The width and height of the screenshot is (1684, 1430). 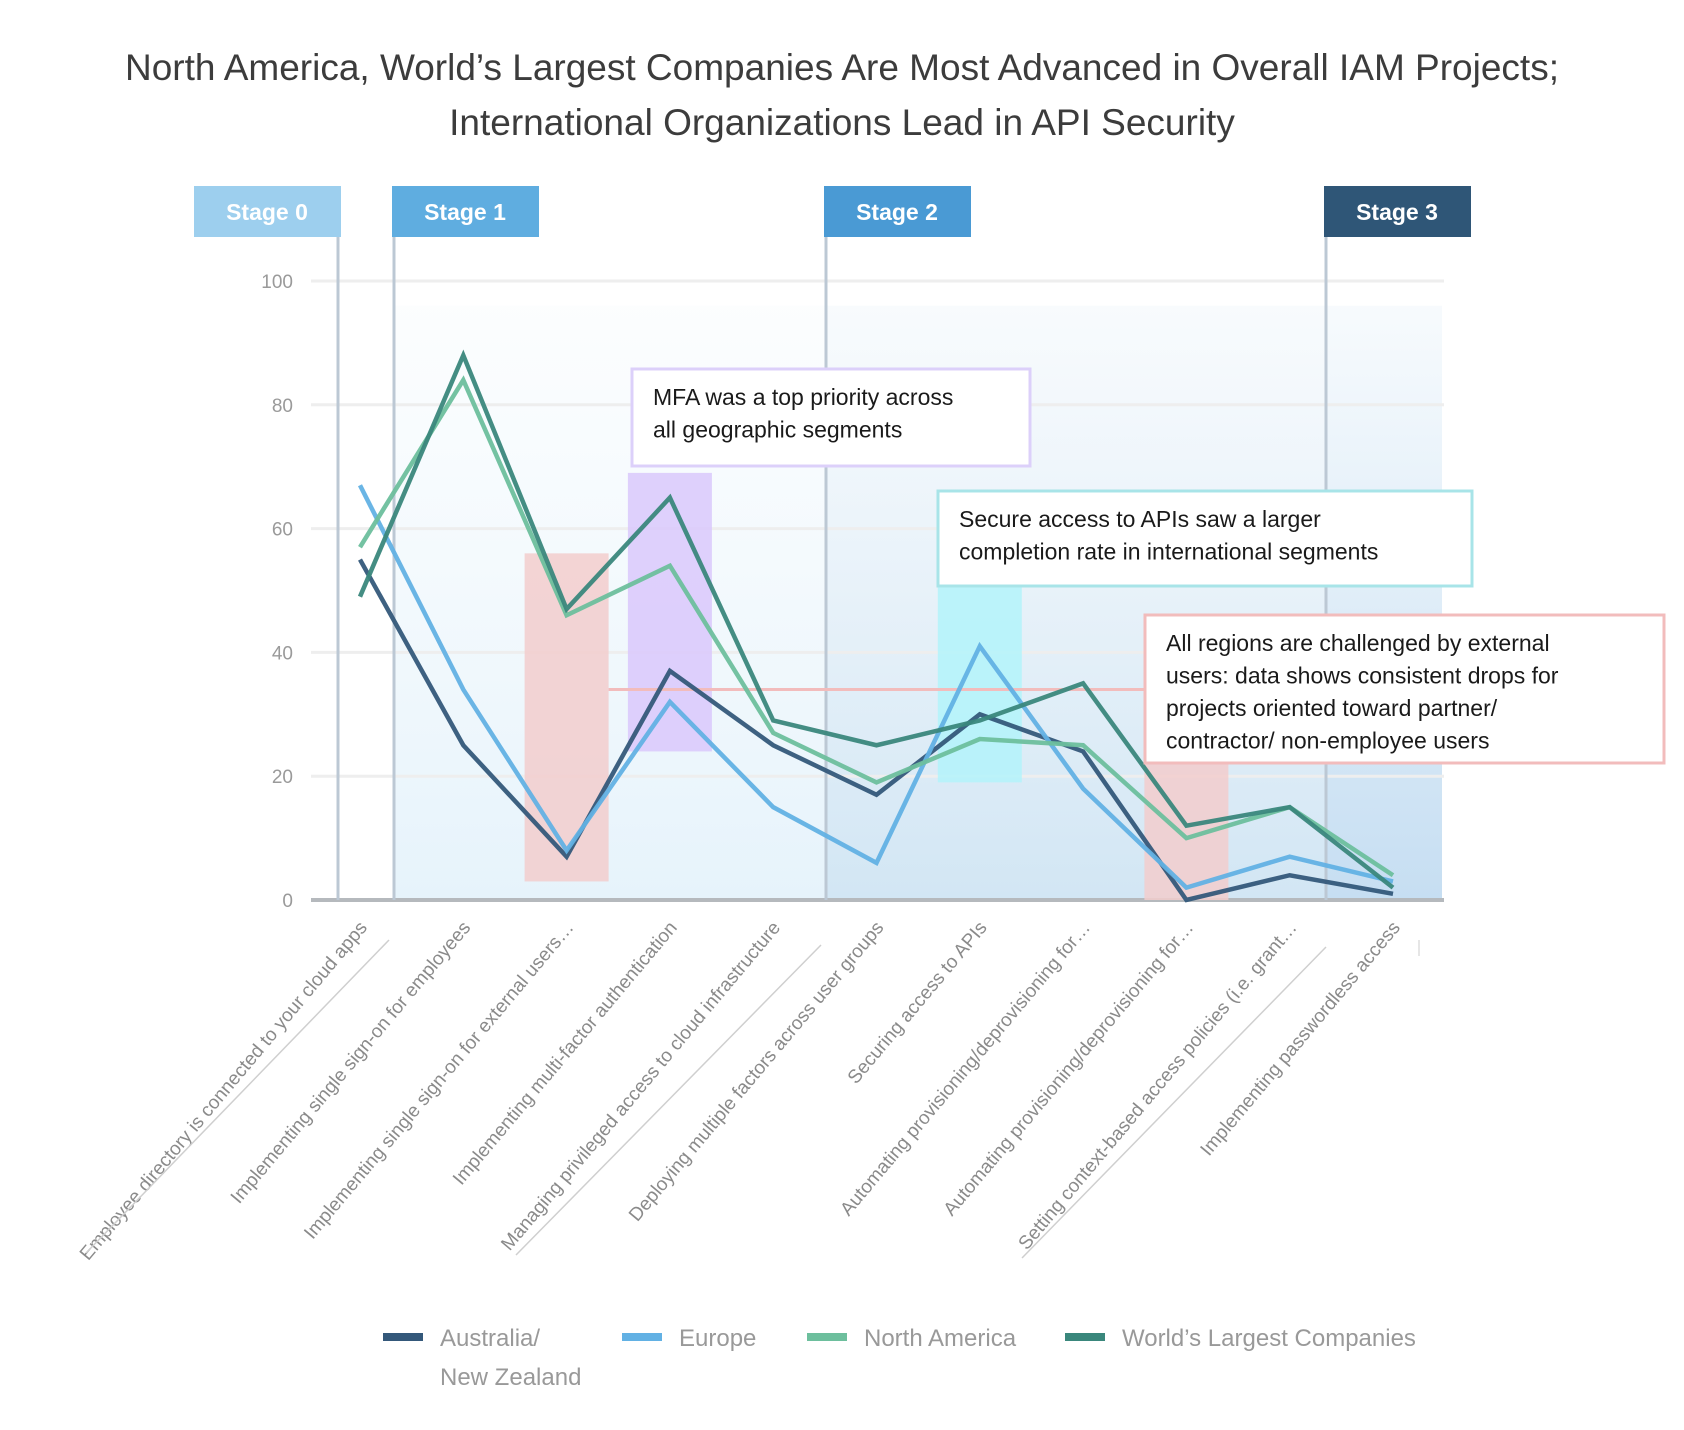 I want to click on x-tick-label: Implementing passwordless access, so click(x=1301, y=1039).